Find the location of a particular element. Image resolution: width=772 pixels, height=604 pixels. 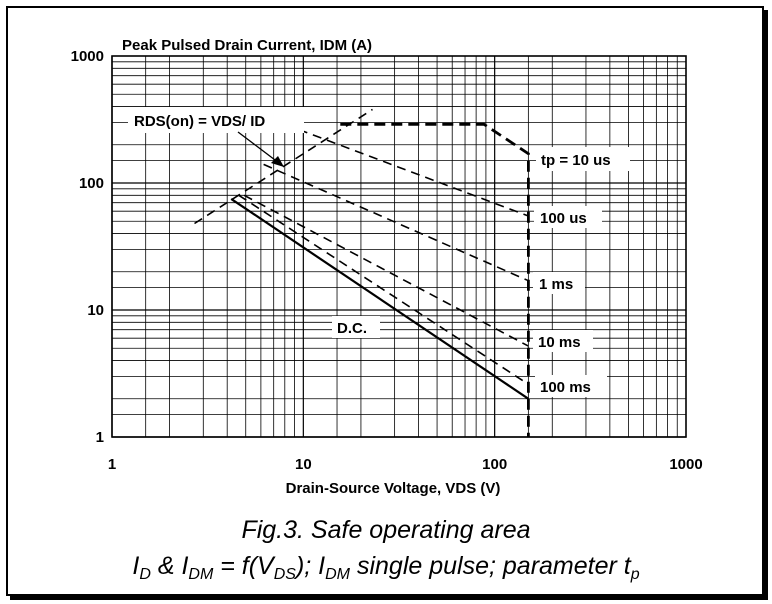

caption-sub-ds: DS is located at coordinates (285, 574).